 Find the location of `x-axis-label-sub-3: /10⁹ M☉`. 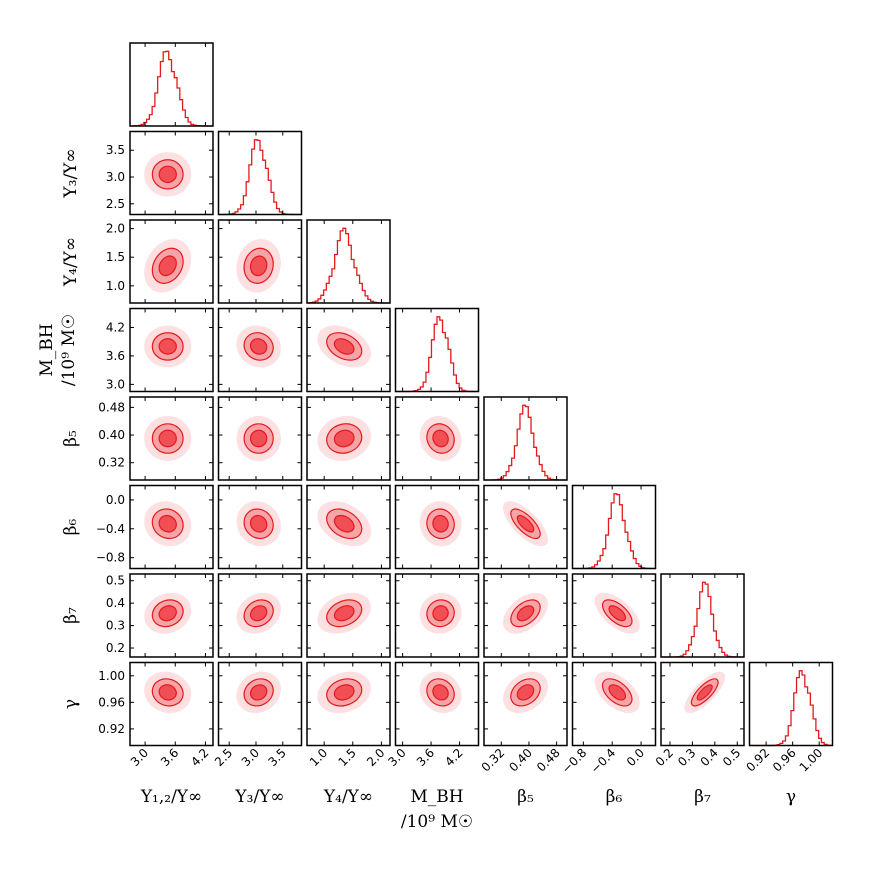

x-axis-label-sub-3: /10⁹ M☉ is located at coordinates (437, 822).